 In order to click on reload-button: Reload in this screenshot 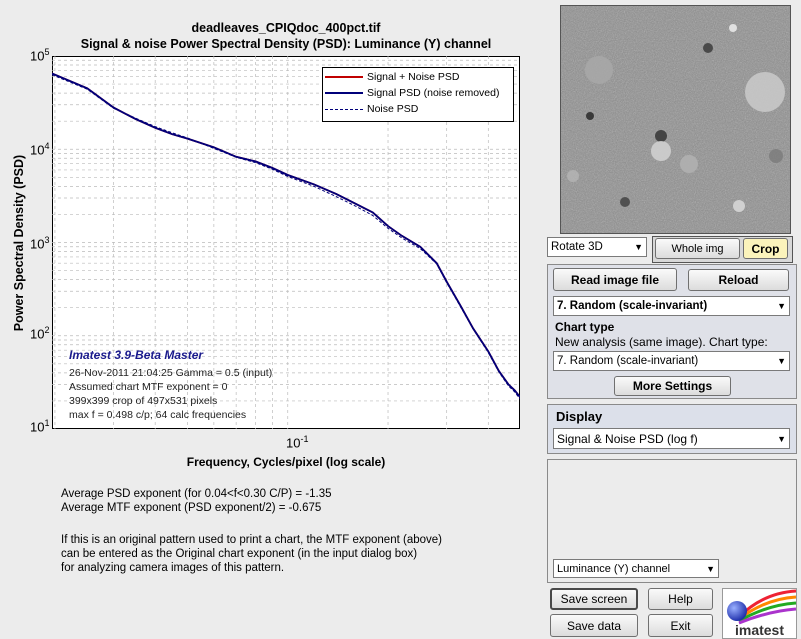, I will do `click(738, 280)`.